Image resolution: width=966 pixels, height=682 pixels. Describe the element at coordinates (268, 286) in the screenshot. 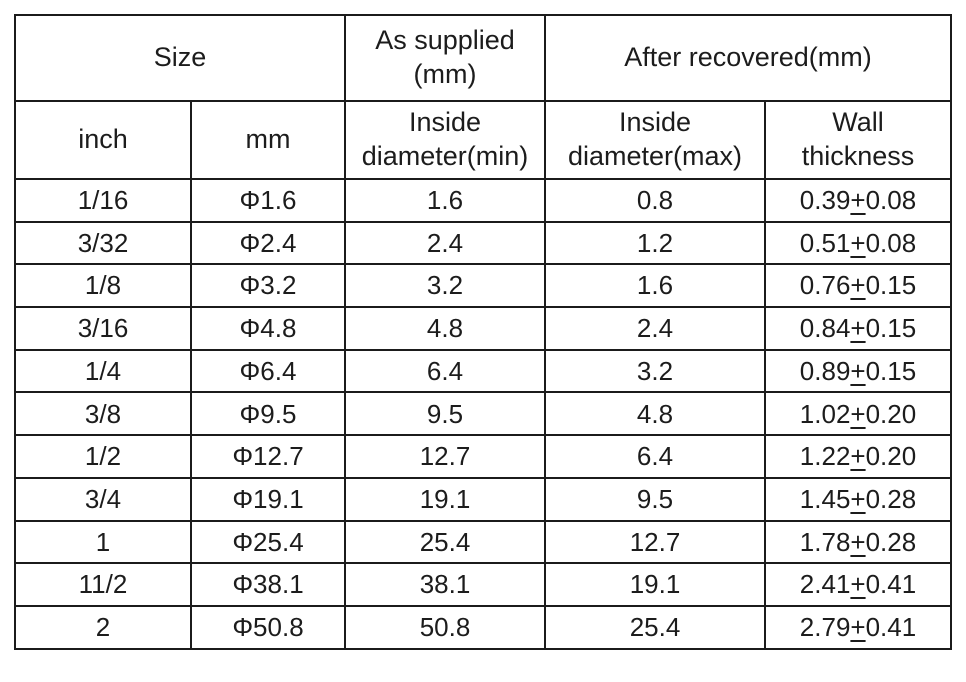

I see `cell-mm: Φ3.2` at that location.